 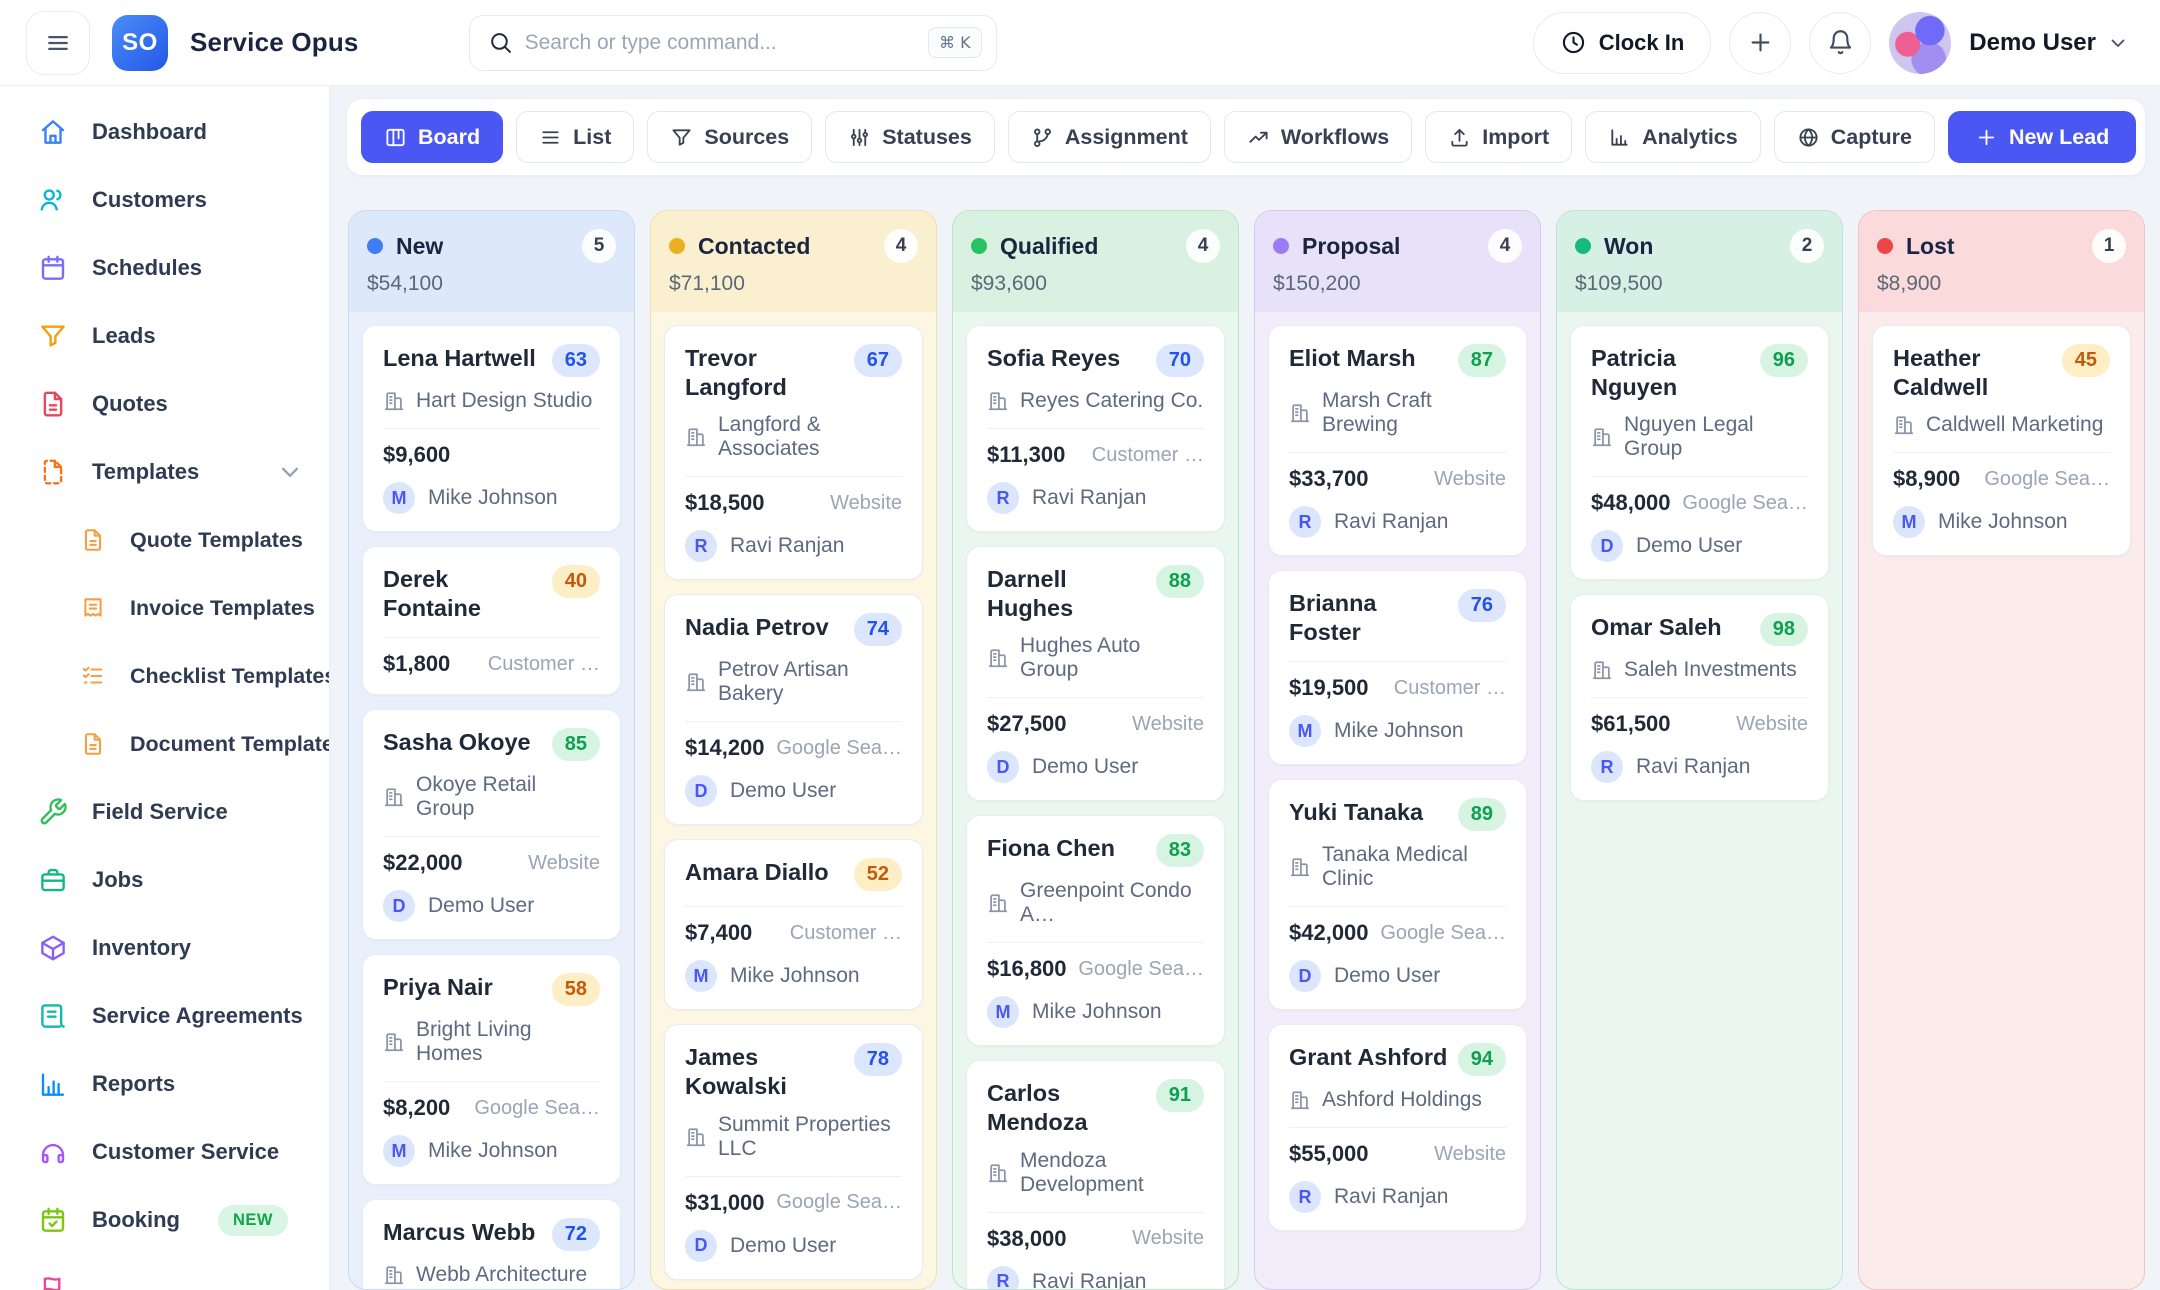 What do you see at coordinates (1095, 261) in the screenshot?
I see `column-header: Qualified 4 $93,600` at bounding box center [1095, 261].